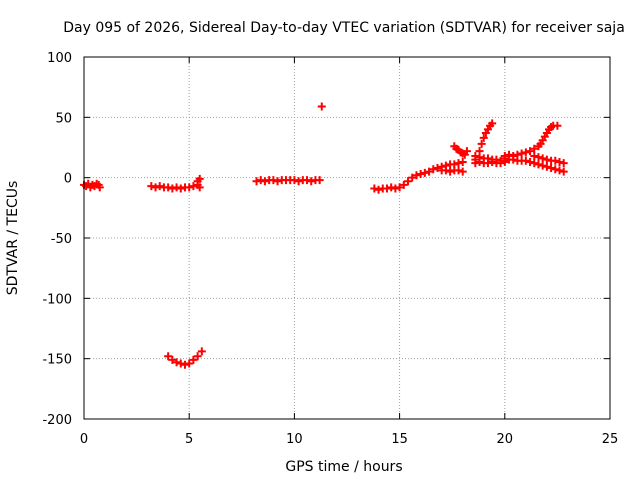 This screenshot has width=640, height=480. Describe the element at coordinates (13, 238) in the screenshot. I see `y-axis-label: SDTVAR / TECUs` at that location.